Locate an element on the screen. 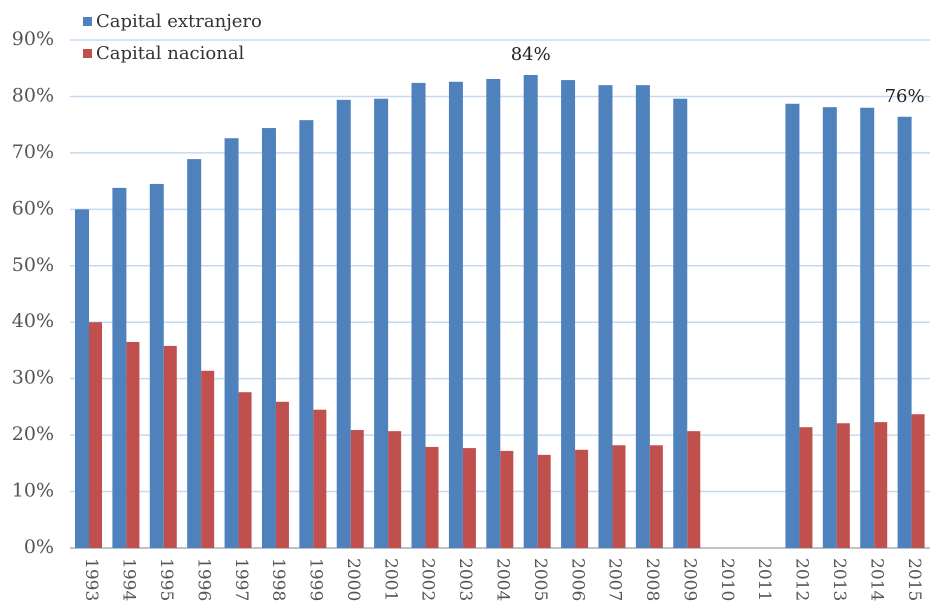 The height and width of the screenshot is (609, 936). data-label: 84% is located at coordinates (531, 54).